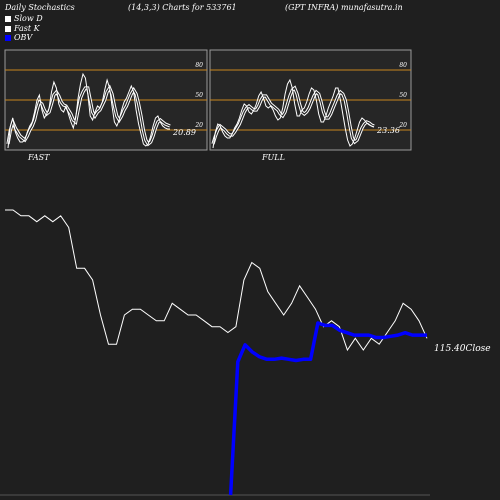 This screenshot has height=500, width=500. Describe the element at coordinates (344, 7) in the screenshot. I see `header-right: (GPT INFRA) munafasutra.in` at that location.